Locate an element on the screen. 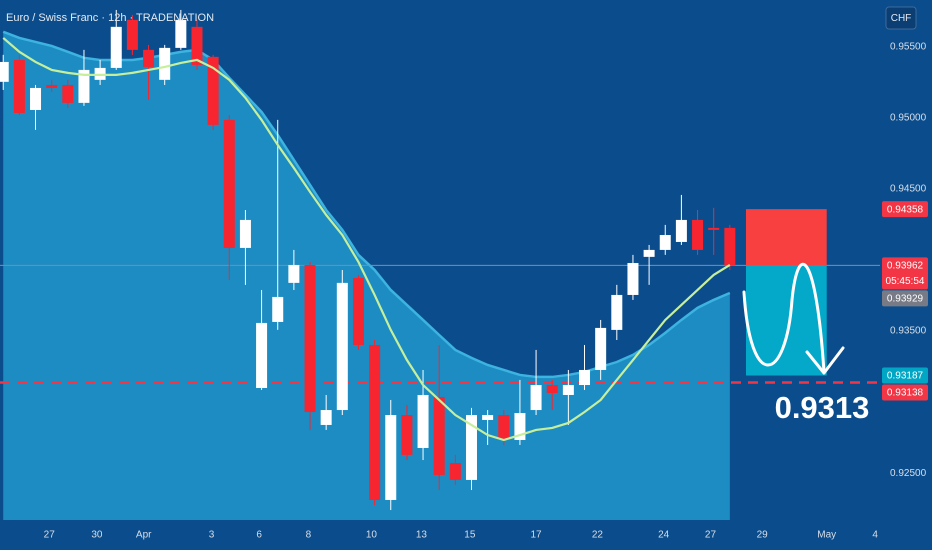 This screenshot has width=932, height=550. price-label: 0.93929 is located at coordinates (905, 299).